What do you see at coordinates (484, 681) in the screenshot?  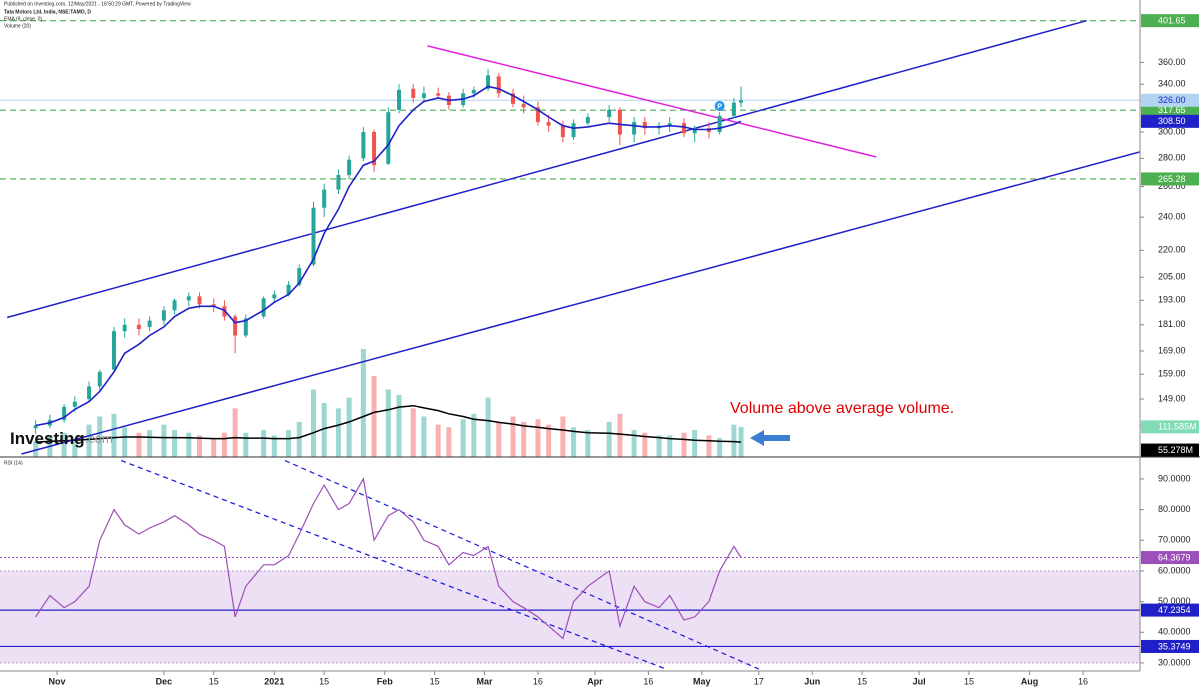 I see `x-tick-label: Mar` at bounding box center [484, 681].